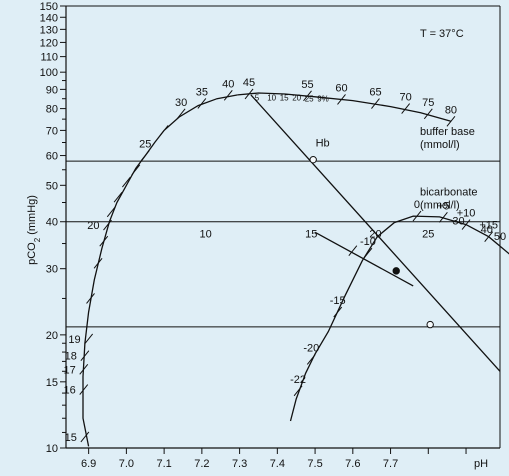 The width and height of the screenshot is (509, 476). What do you see at coordinates (406, 98) in the screenshot?
I see `curve-tick-label: 70` at bounding box center [406, 98].